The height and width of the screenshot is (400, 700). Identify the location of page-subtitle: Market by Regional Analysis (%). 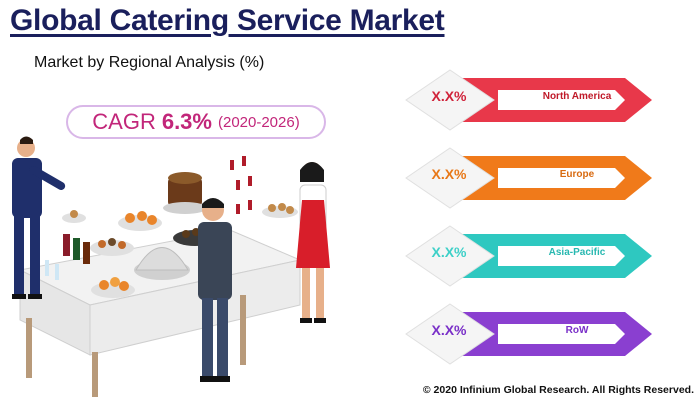
(149, 62).